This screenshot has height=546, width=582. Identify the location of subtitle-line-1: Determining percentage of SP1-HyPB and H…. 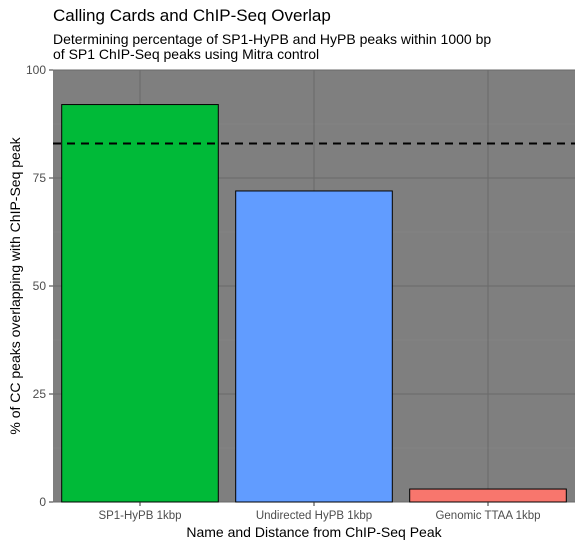
(272, 39).